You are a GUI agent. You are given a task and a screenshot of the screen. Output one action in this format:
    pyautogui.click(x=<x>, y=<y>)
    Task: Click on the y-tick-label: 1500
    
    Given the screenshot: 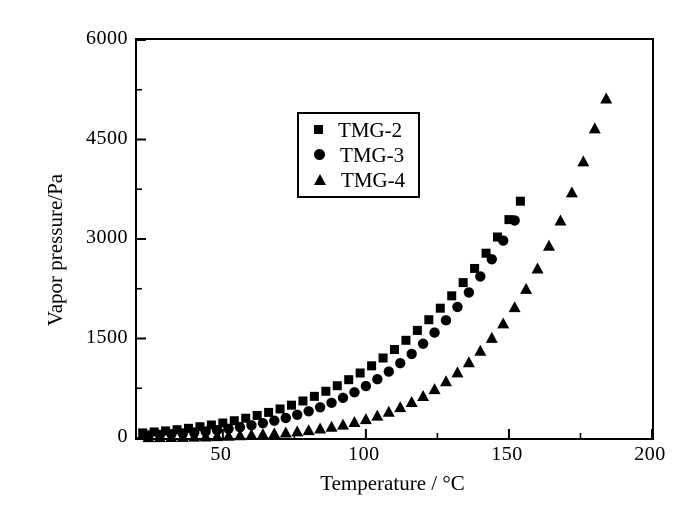 What is the action you would take?
    pyautogui.click(x=107, y=336)
    